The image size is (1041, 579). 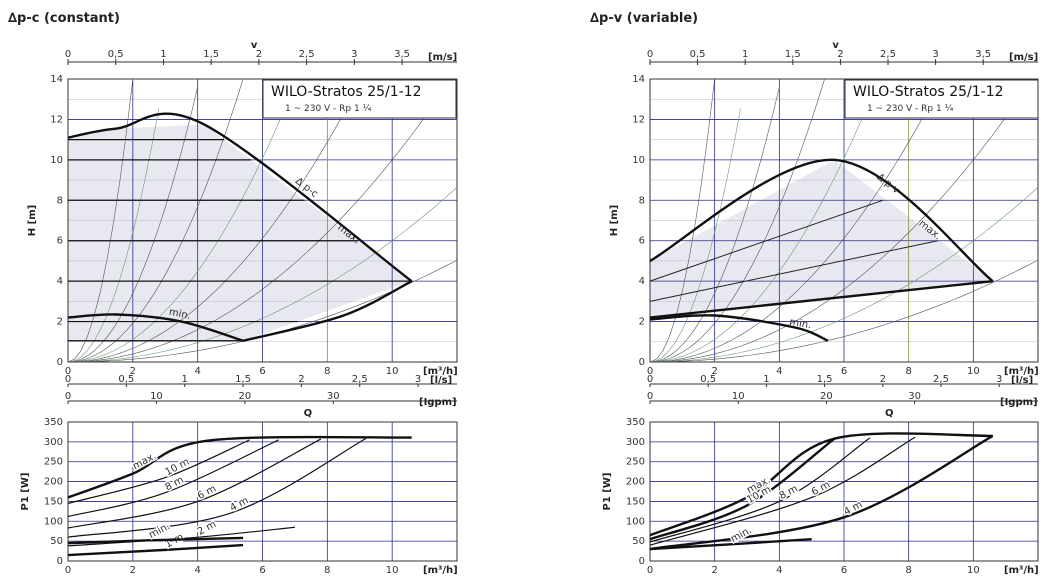 What do you see at coordinates (1019, 402) in the screenshot?
I see `igpm-unit: [Igpm]` at bounding box center [1019, 402].